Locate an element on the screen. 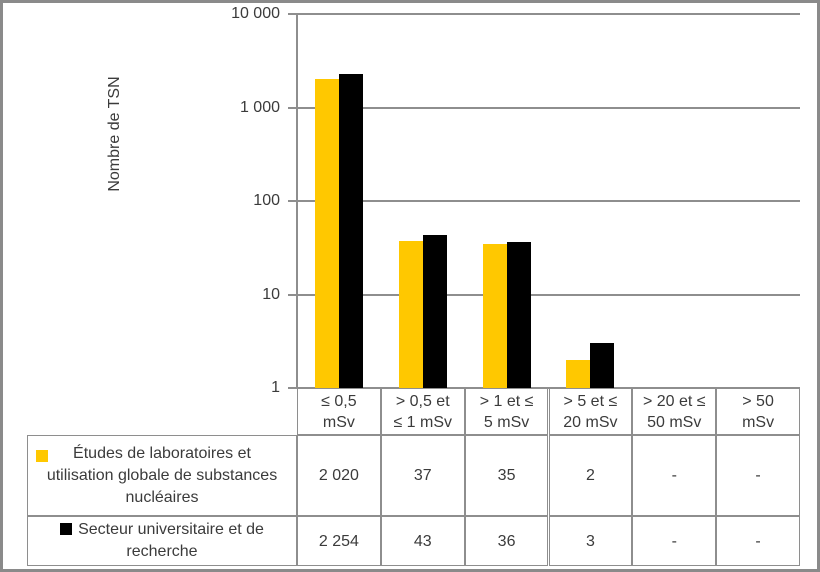 The image size is (820, 572). category-header-cell: > 5 et ≤ 20 mSv is located at coordinates (590, 411).